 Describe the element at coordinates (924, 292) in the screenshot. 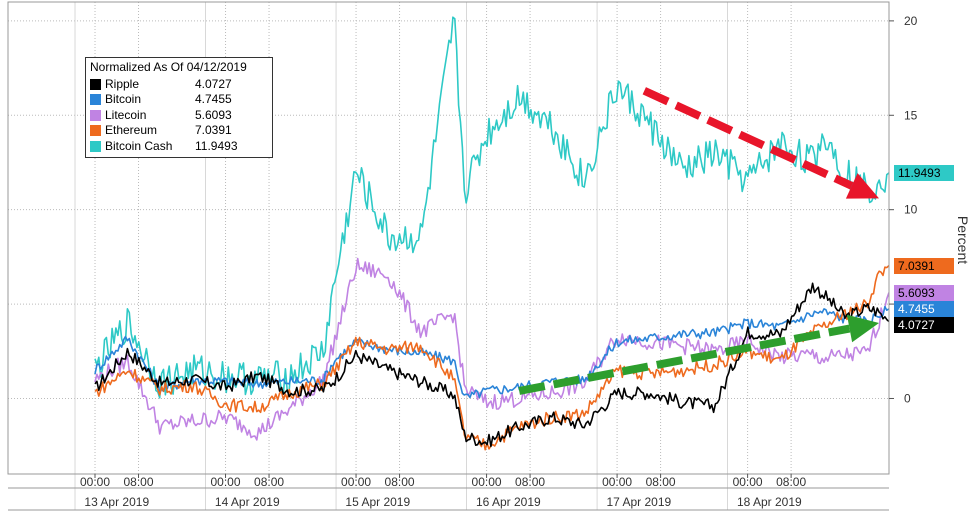

I see `last-value-tag: 5.6093` at that location.